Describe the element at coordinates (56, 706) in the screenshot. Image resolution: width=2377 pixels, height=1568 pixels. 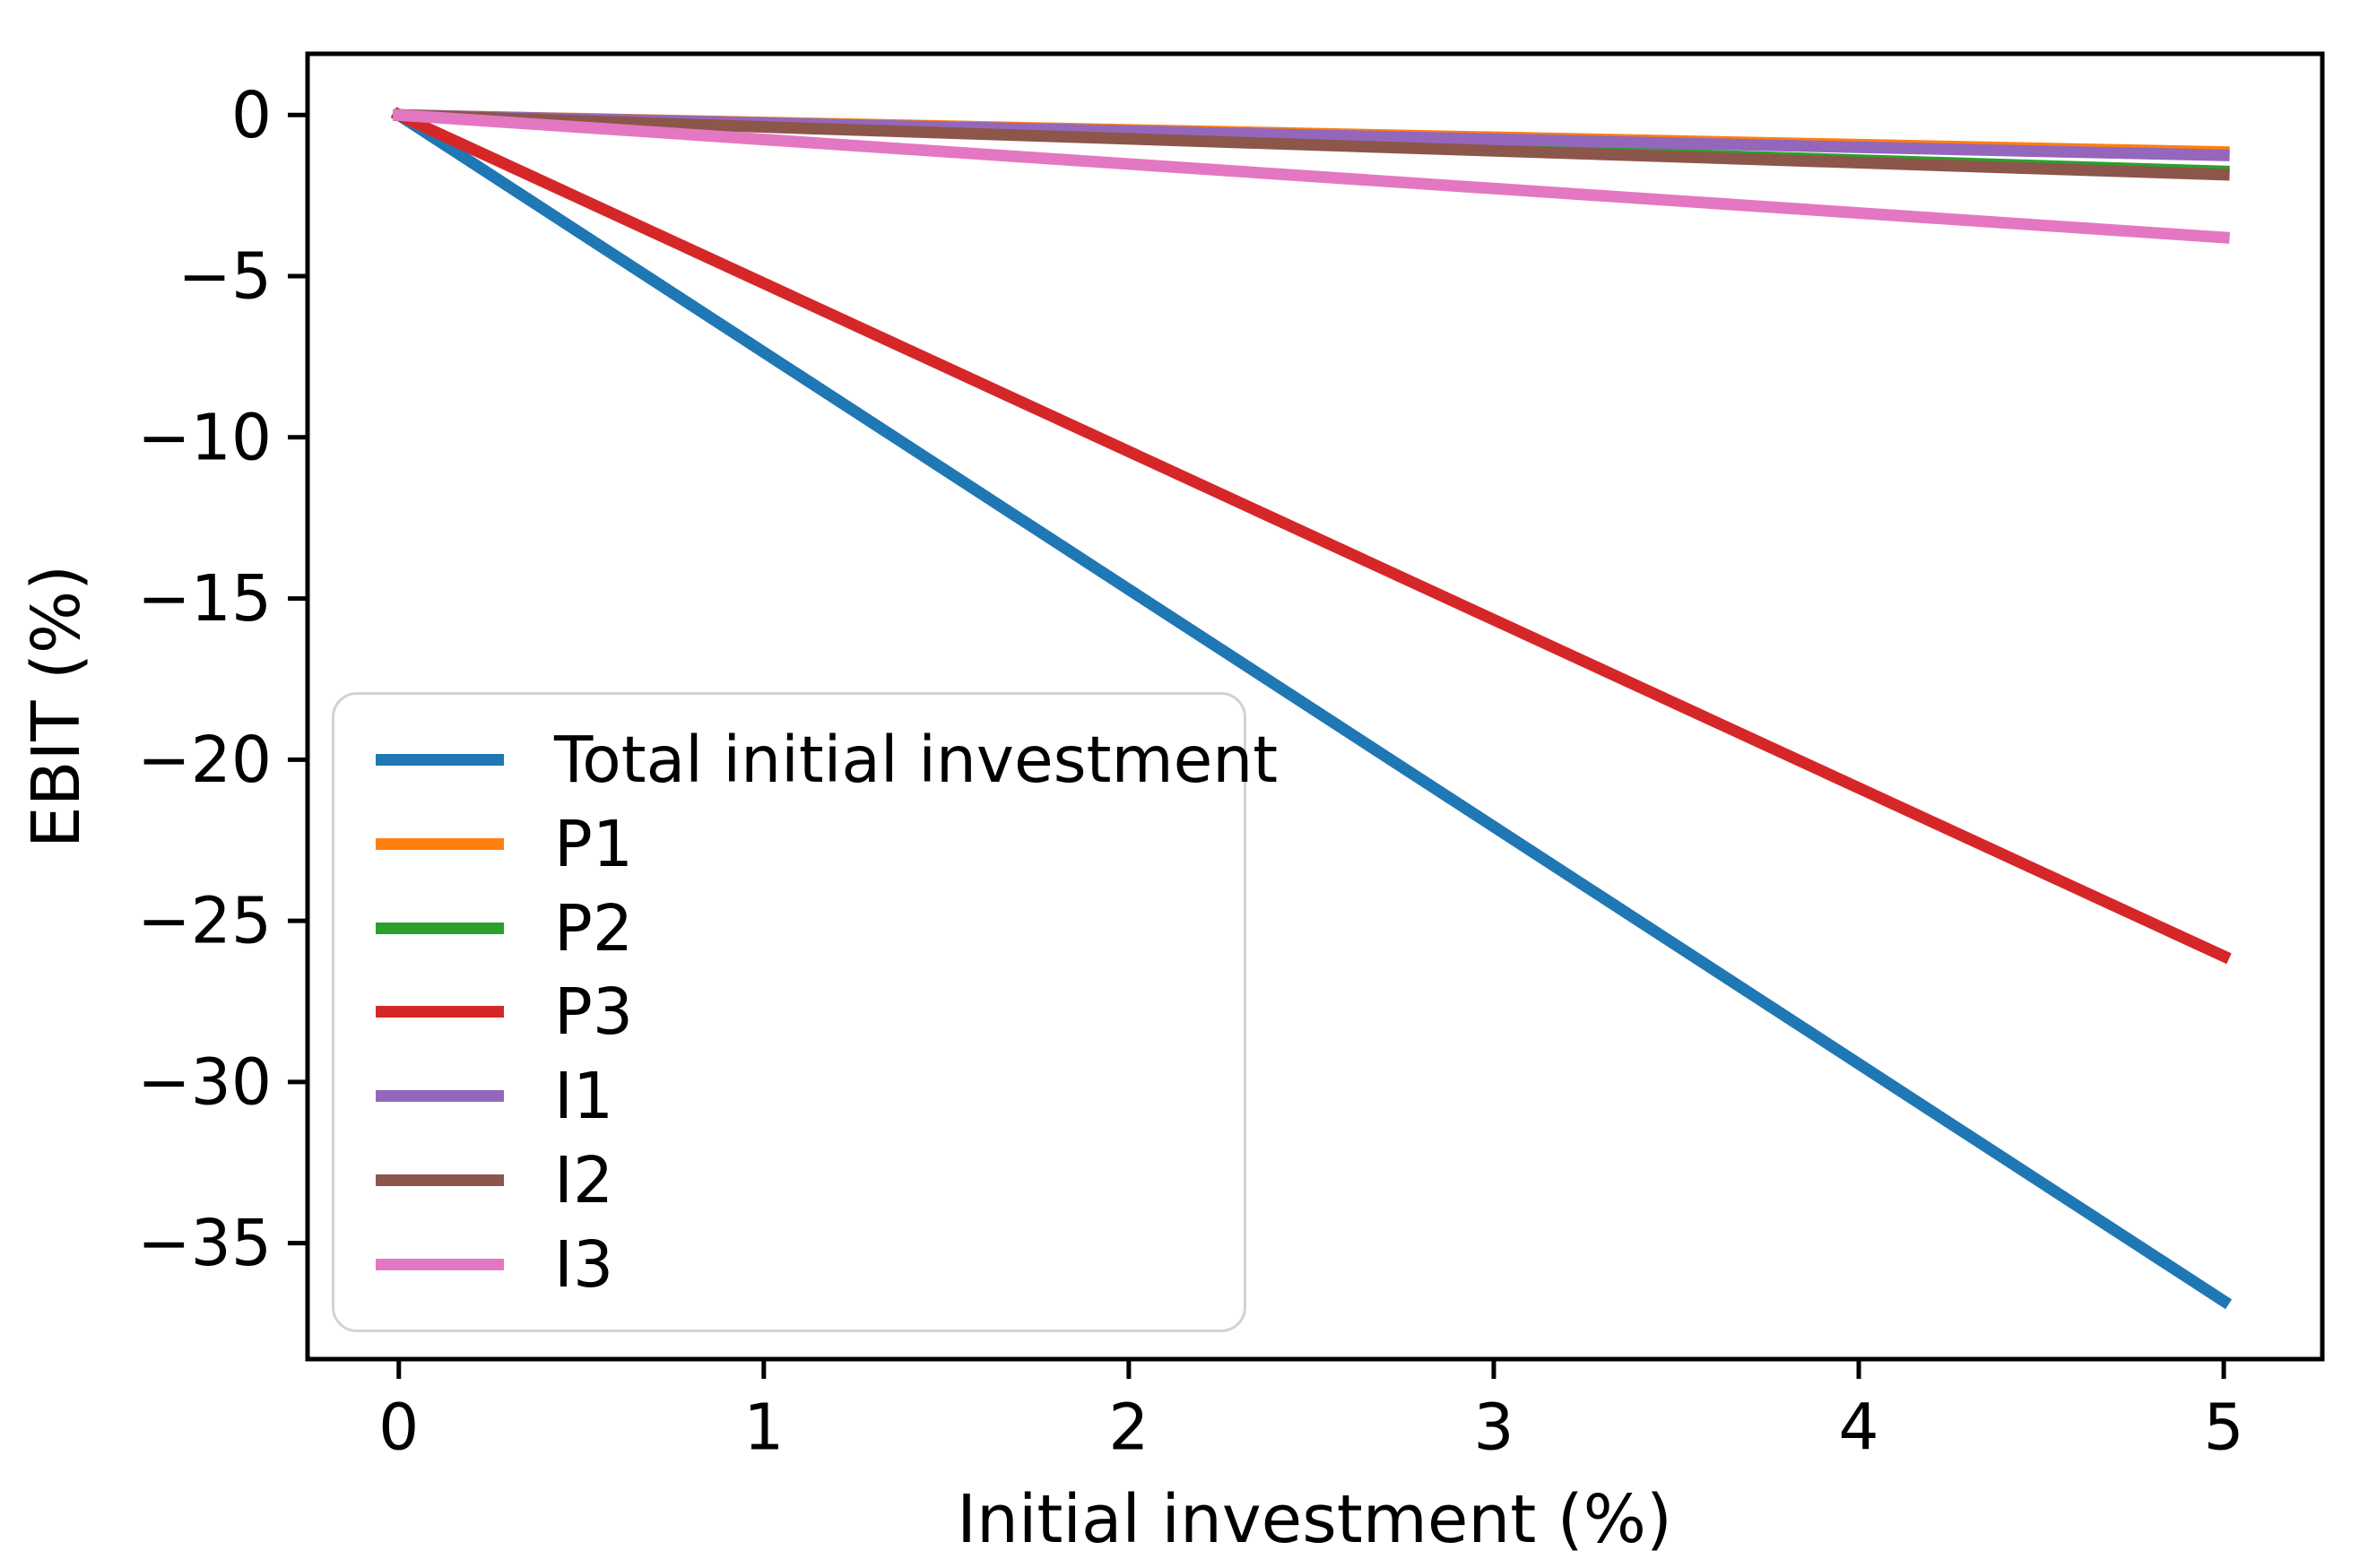
I see `y-axis-label: EBIT (%)` at that location.